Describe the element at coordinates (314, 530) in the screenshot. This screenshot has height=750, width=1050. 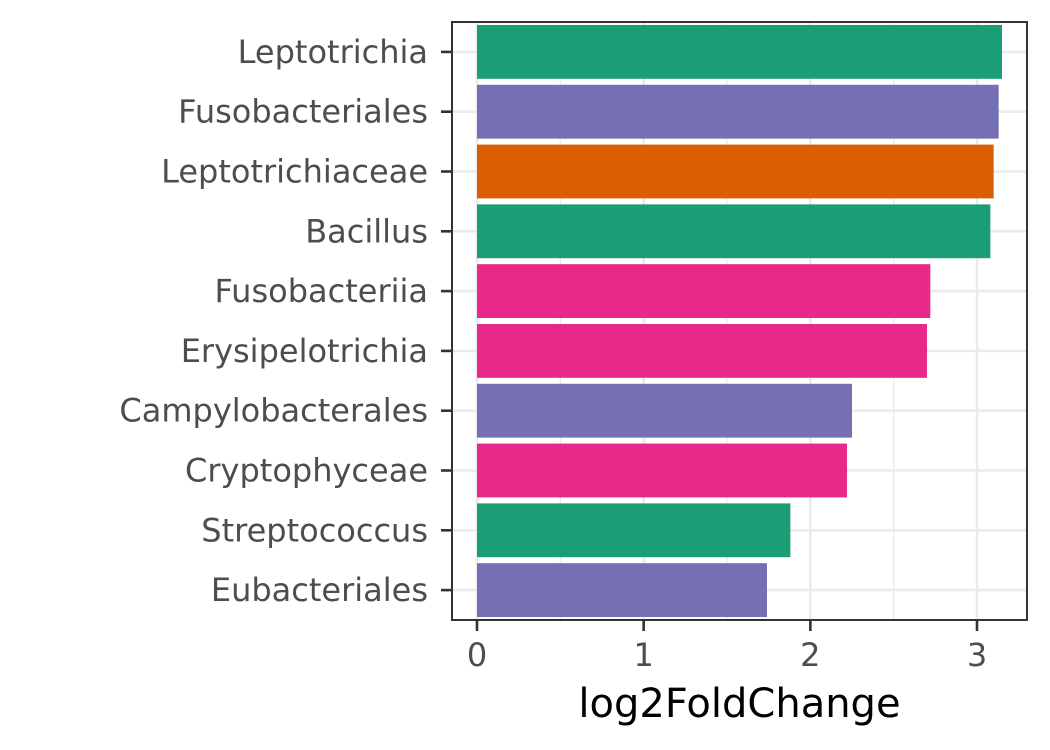
I see `y-tick-label: Streptococcus` at that location.